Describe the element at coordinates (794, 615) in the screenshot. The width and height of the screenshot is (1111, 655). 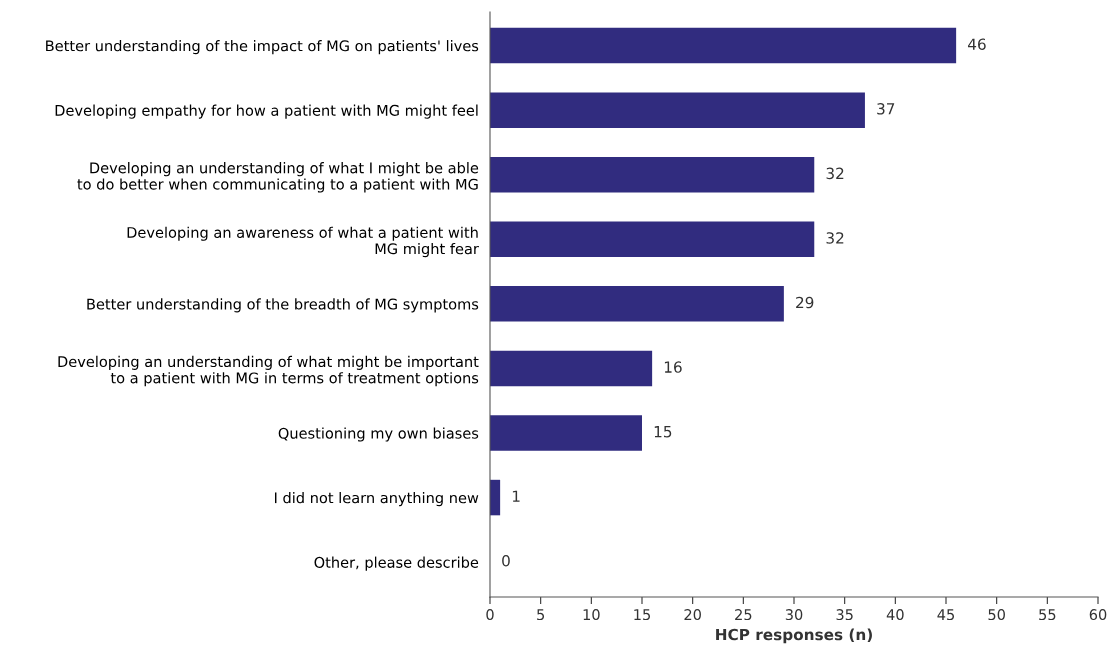
I see `x-tick-label: 30` at that location.